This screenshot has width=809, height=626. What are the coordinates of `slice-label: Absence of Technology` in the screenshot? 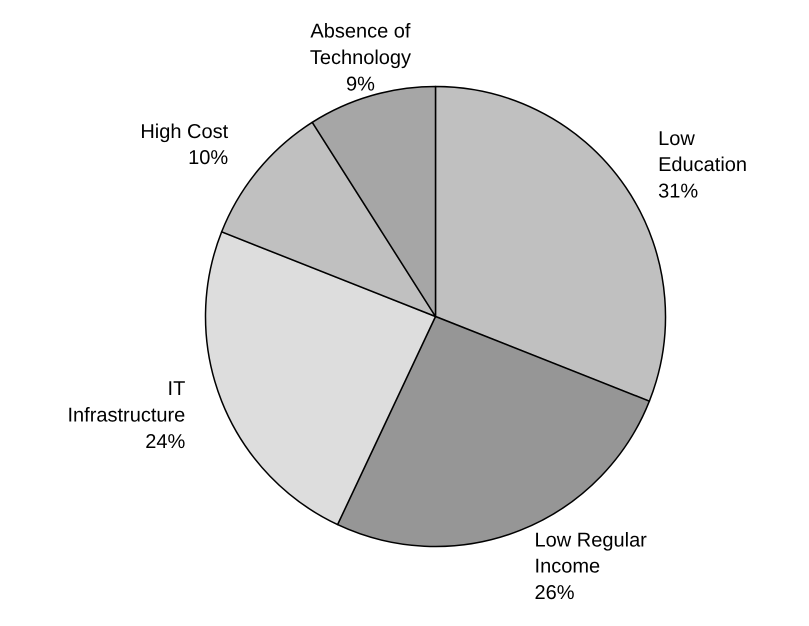 It's located at (361, 45).